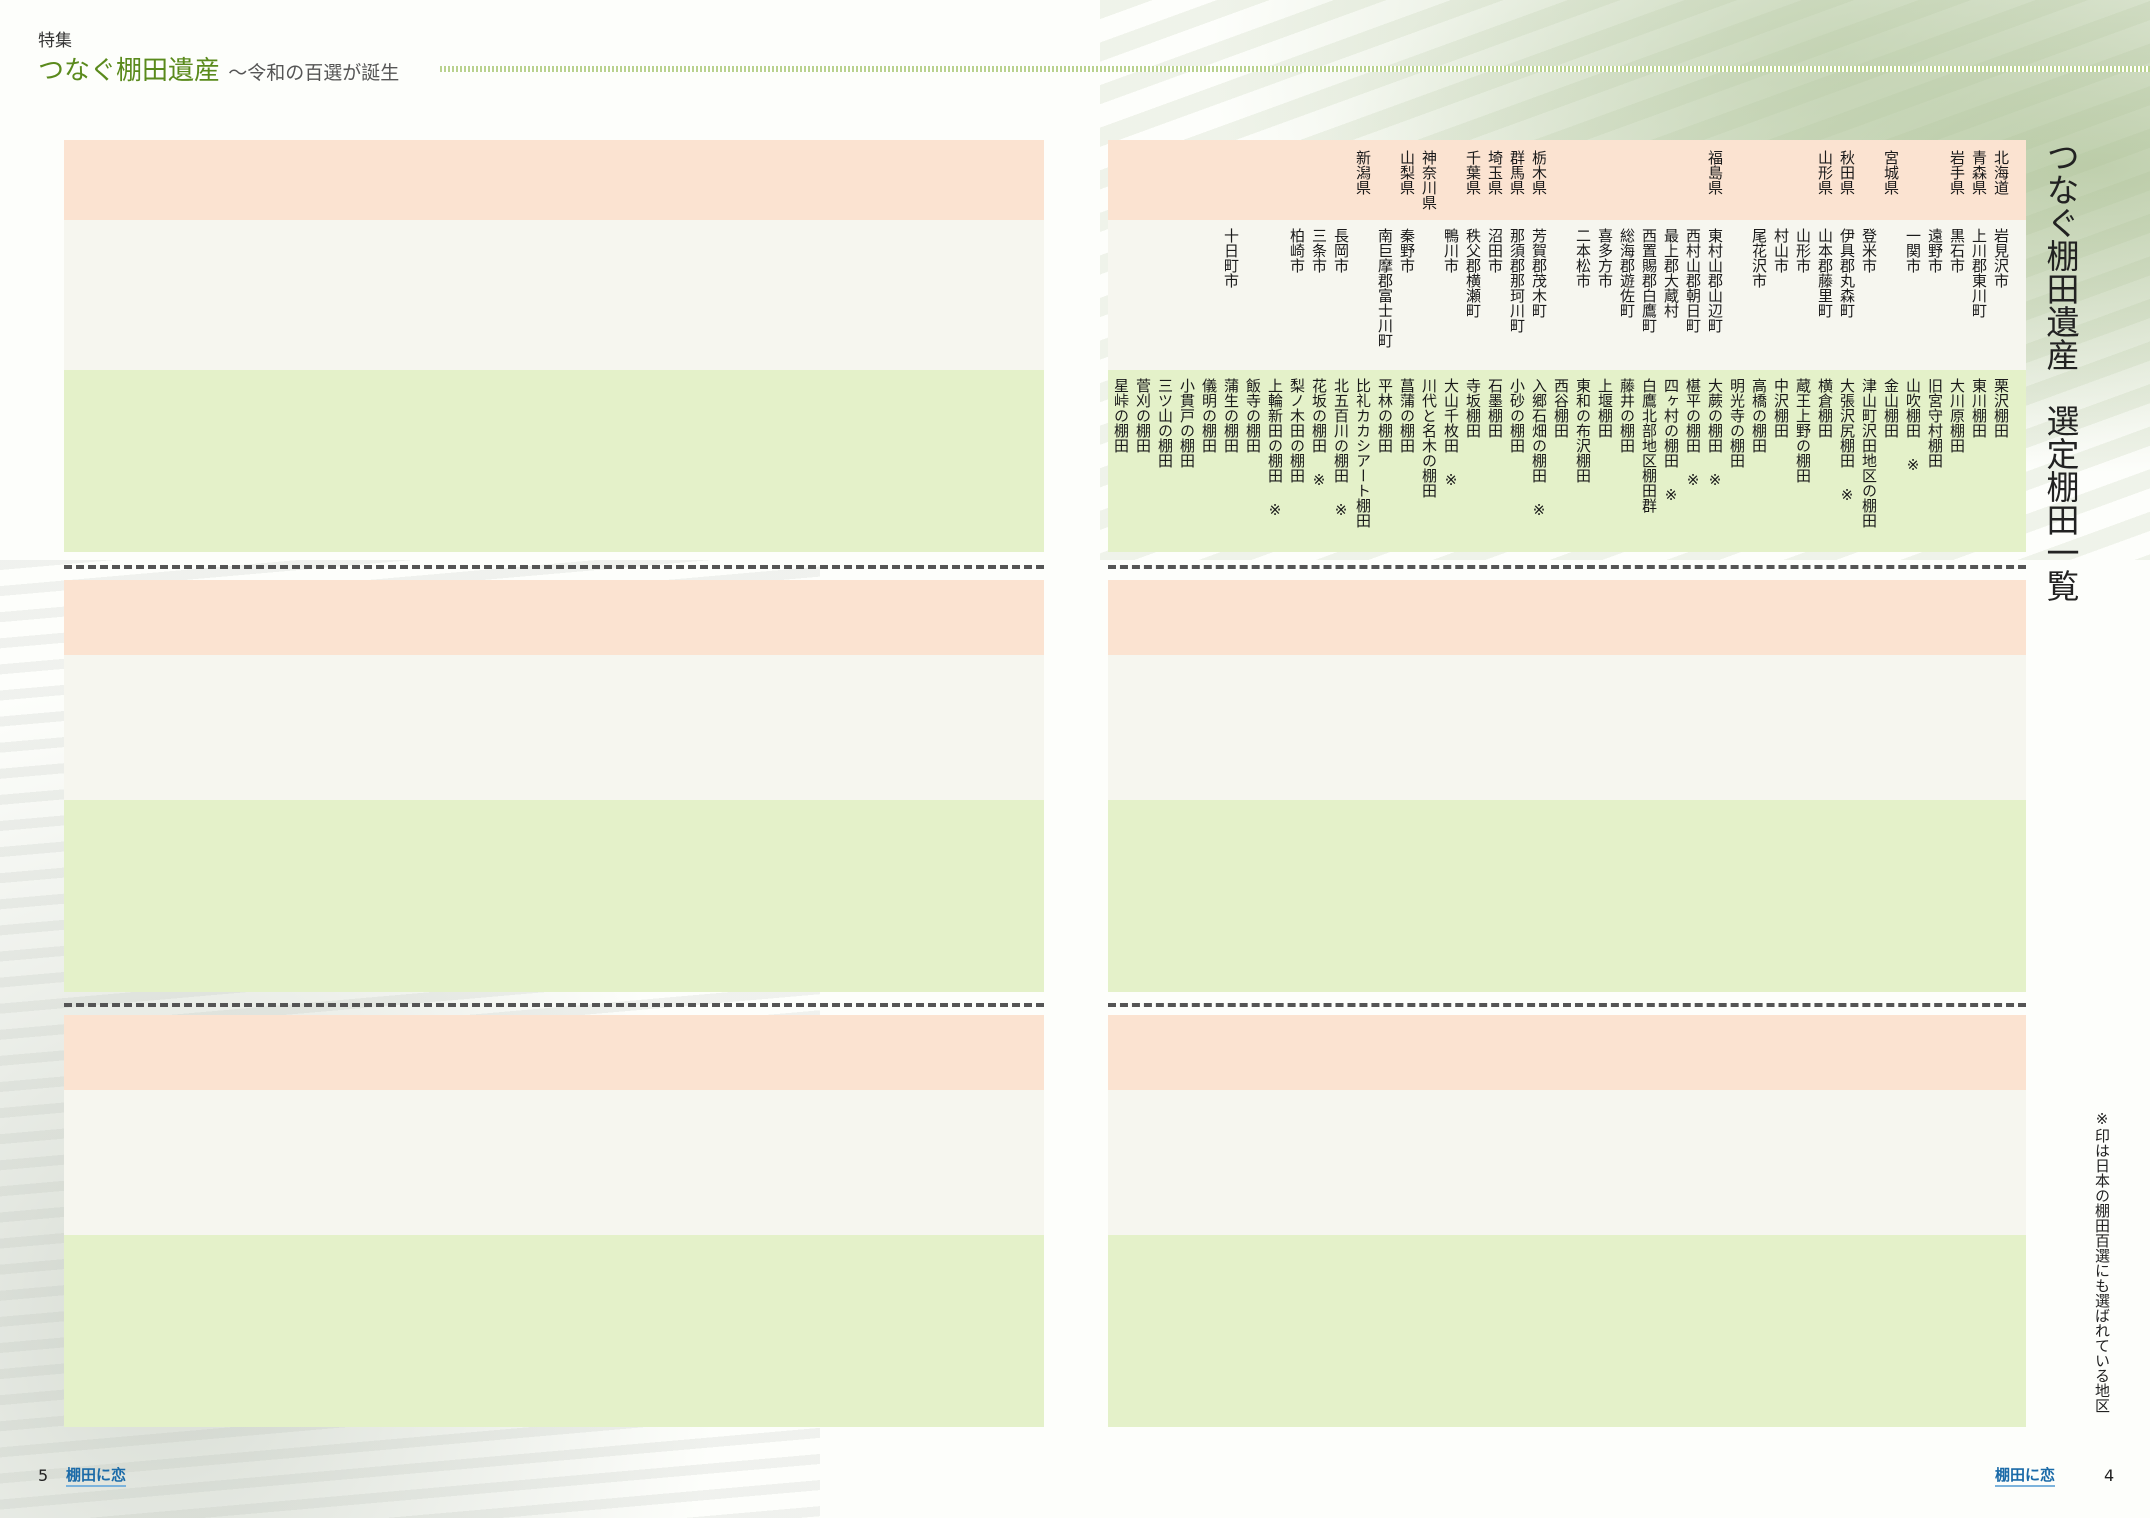 This screenshot has height=1518, width=2150. I want to click on municipality-cell: 柏崎市, so click(1297, 250).